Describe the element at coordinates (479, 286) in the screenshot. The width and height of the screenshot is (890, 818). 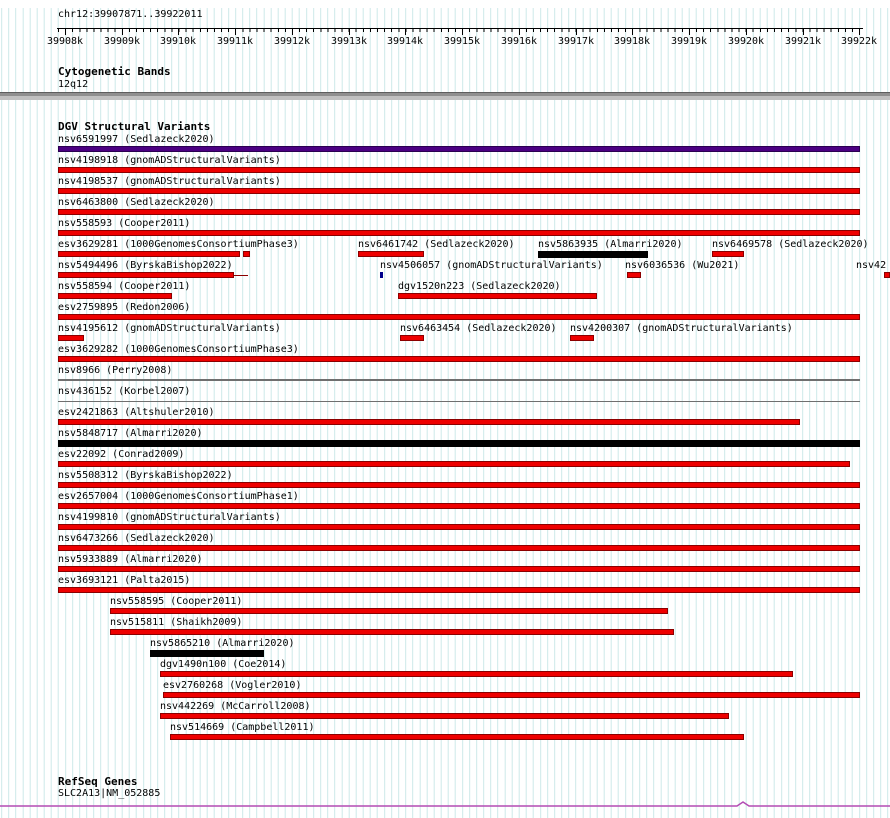
I see `variant-label: dgv1520n223 (Sedlazeck2020)` at that location.